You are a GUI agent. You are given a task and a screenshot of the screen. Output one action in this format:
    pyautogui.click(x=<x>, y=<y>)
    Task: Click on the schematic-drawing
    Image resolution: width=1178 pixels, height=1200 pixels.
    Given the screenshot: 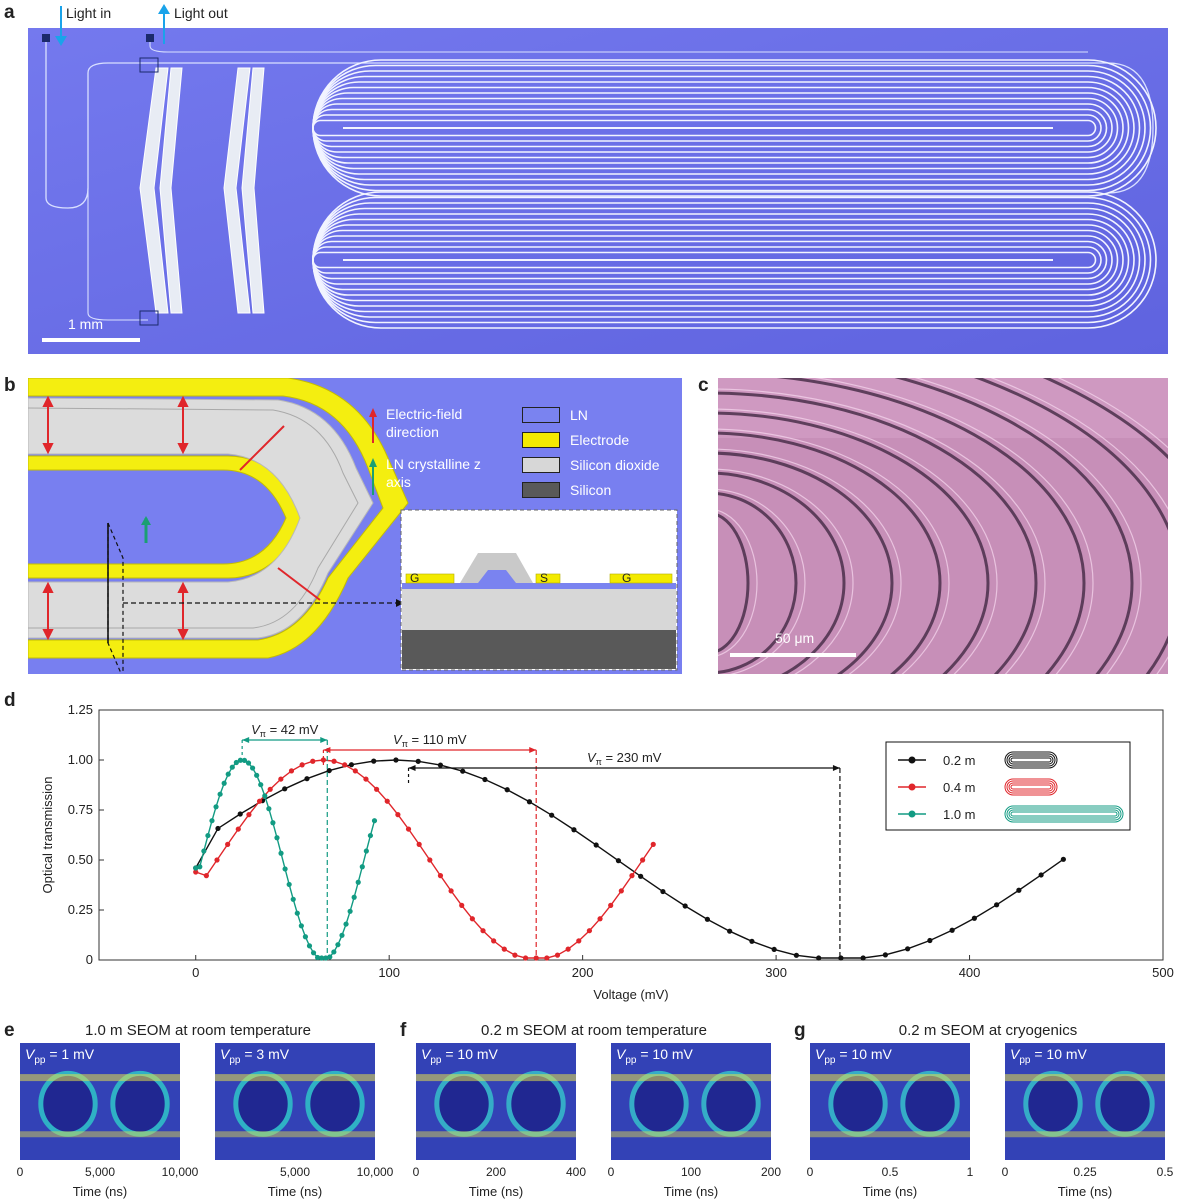 What is the action you would take?
    pyautogui.click(x=353, y=526)
    